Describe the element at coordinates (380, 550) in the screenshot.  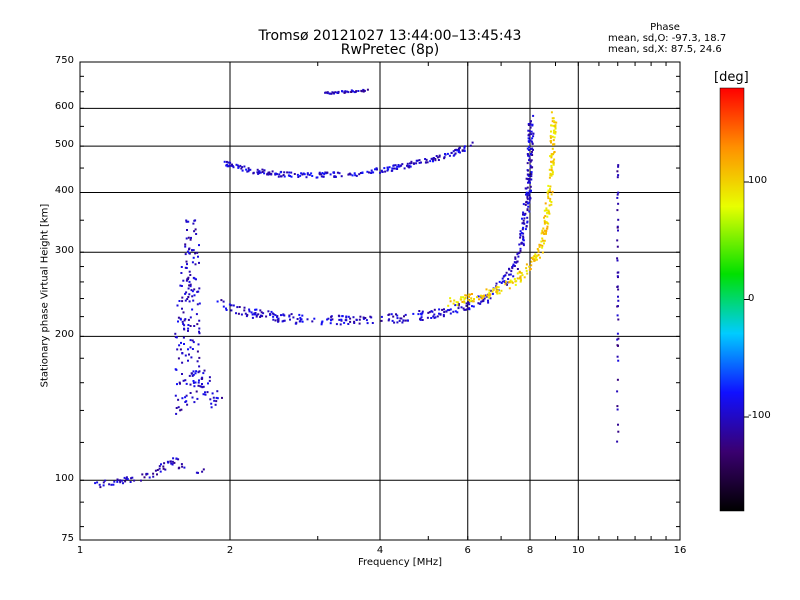
I see `x-tick-label: 4` at that location.